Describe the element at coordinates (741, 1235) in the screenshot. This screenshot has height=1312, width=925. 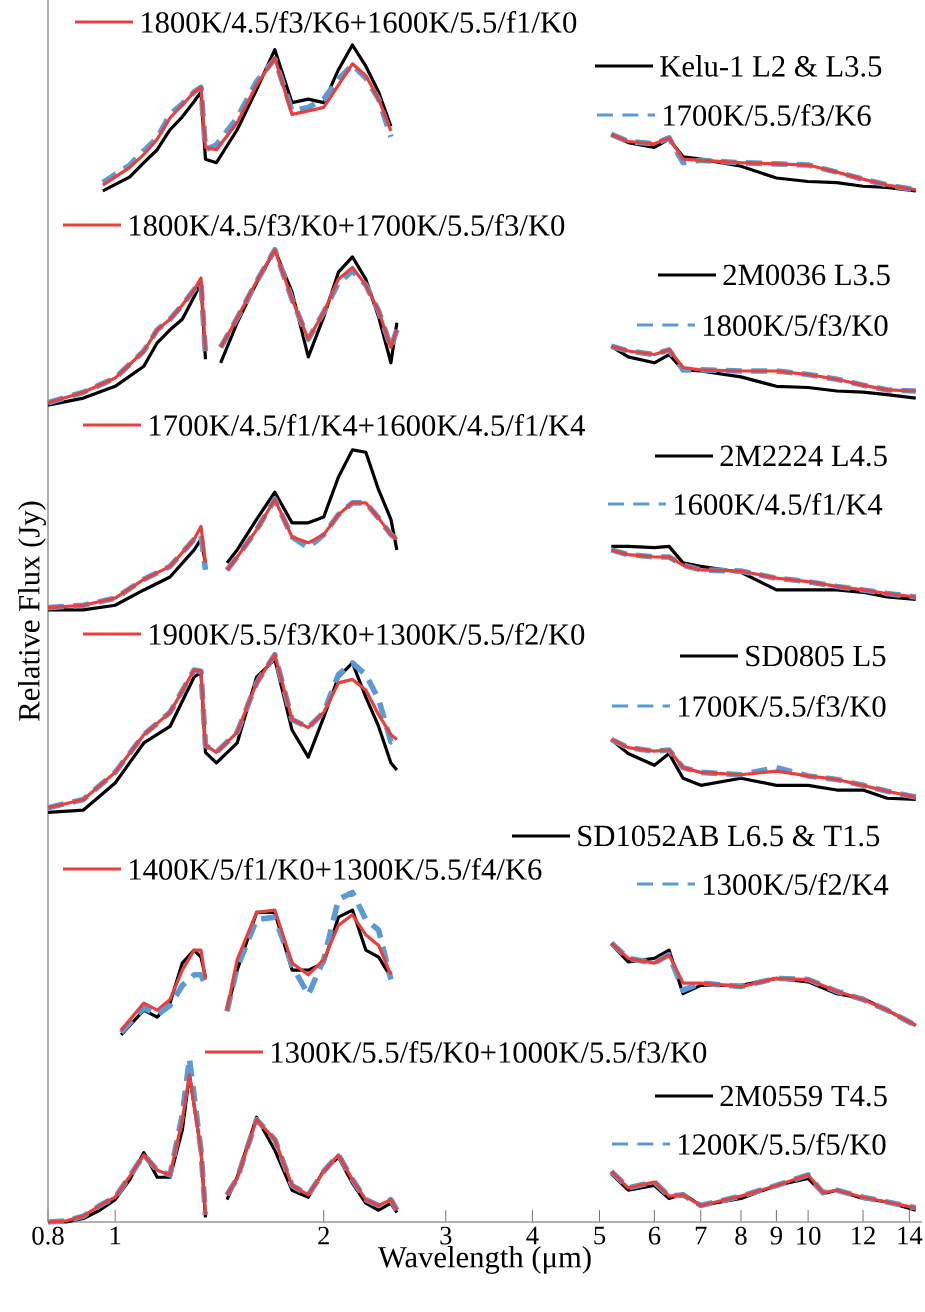
I see `x-tick-label: 8` at that location.